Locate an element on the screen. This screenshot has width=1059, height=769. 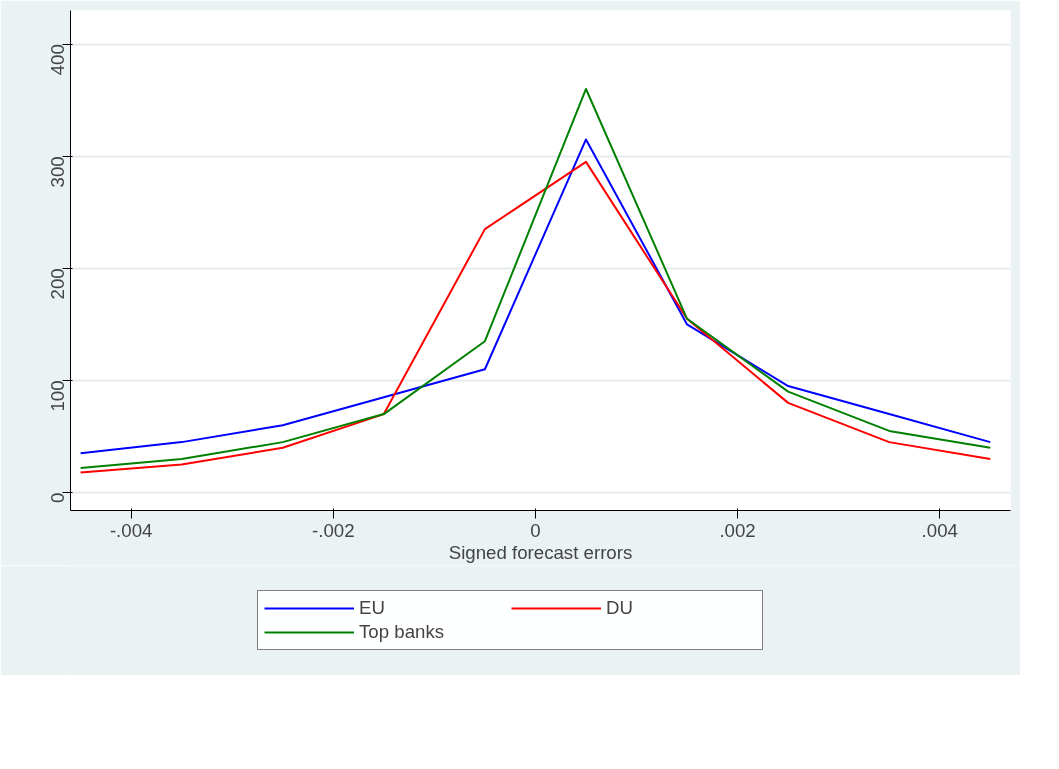
y-tick-label: 0 is located at coordinates (57, 497).